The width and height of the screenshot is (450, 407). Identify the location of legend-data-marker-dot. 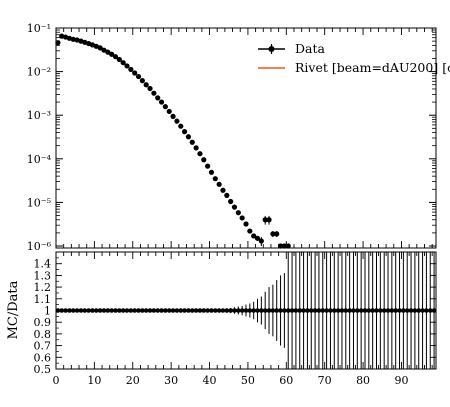
(271, 49).